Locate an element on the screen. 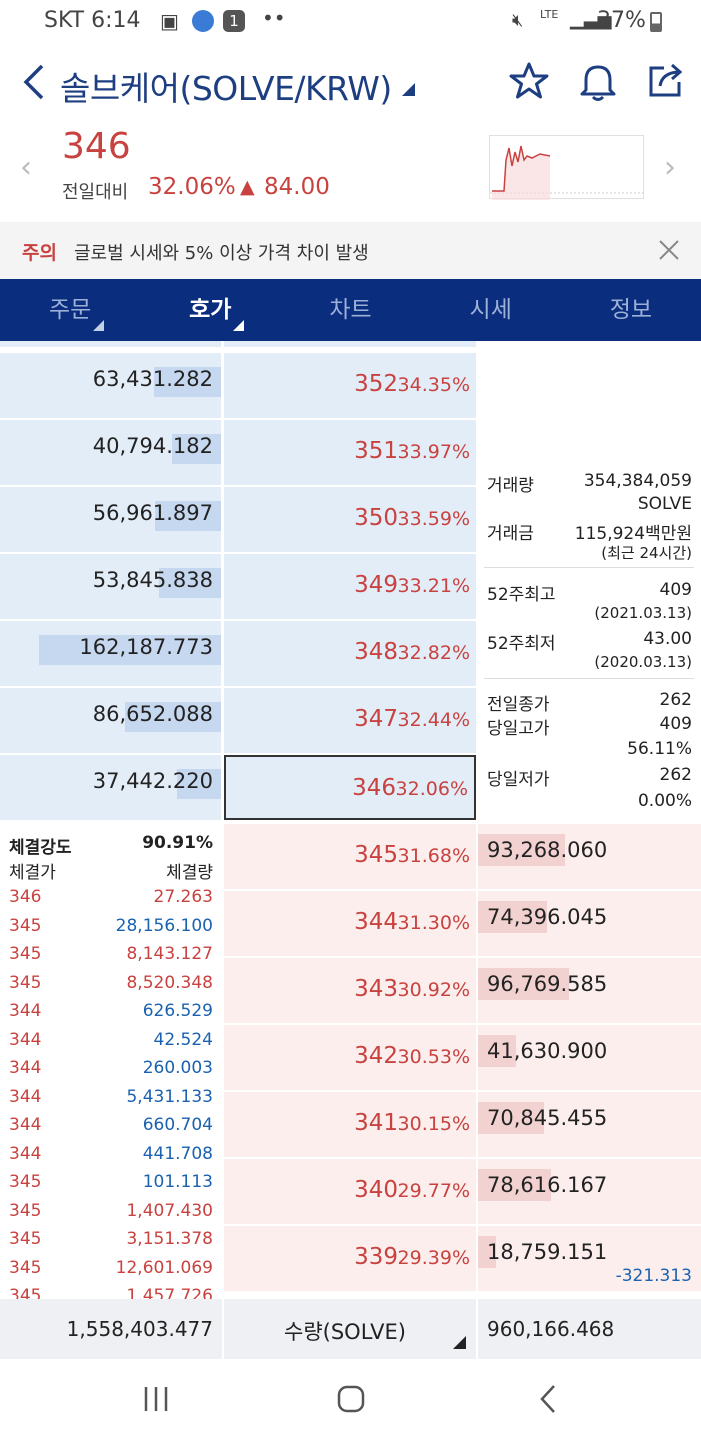 This screenshot has width=701, height=1440. trade-qty: 28,156.100 is located at coordinates (164, 925).